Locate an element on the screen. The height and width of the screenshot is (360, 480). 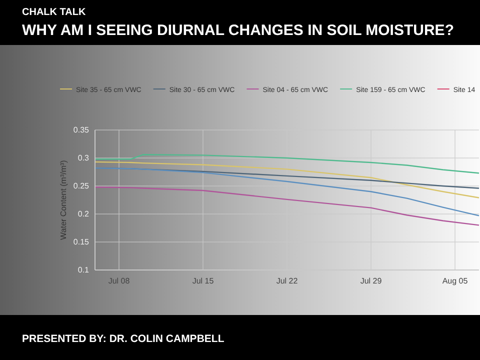
chart-title: WHY AM I SEEING DIURNAL CHANGES IN SOIL MOISTURE? is located at coordinates (238, 30).